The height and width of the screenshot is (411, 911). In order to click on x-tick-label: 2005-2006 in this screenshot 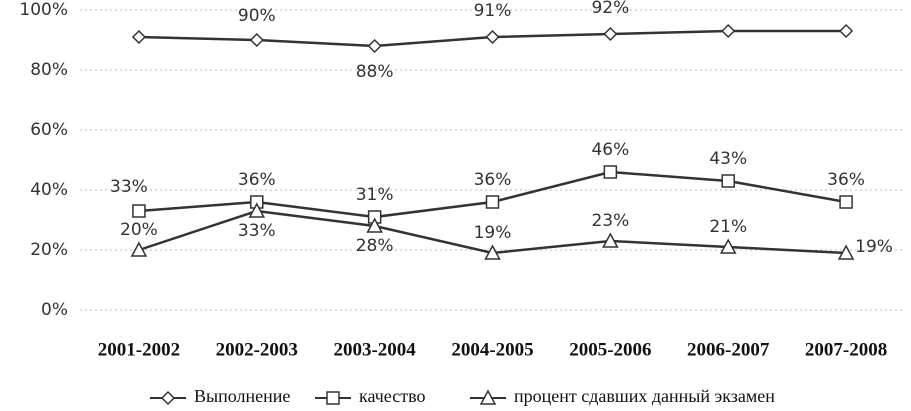, I will do `click(610, 349)`.